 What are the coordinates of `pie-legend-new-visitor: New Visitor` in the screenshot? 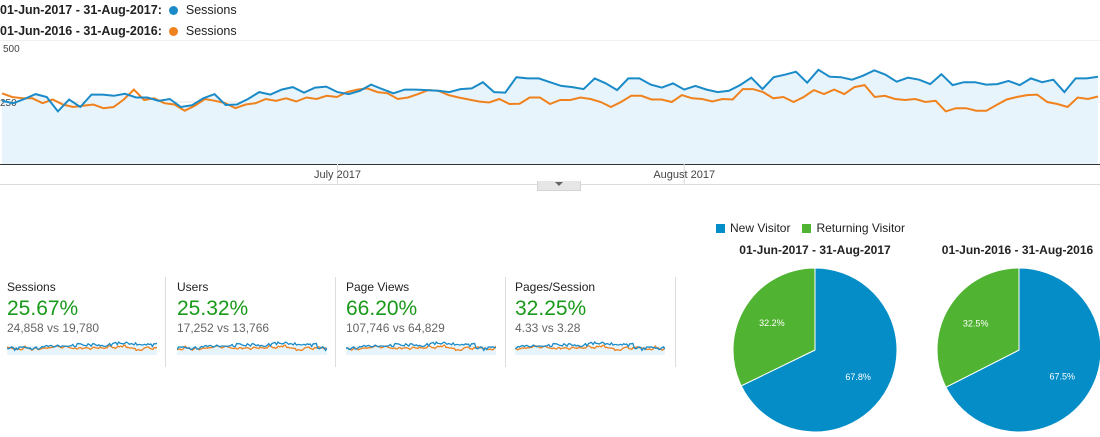 It's located at (753, 228).